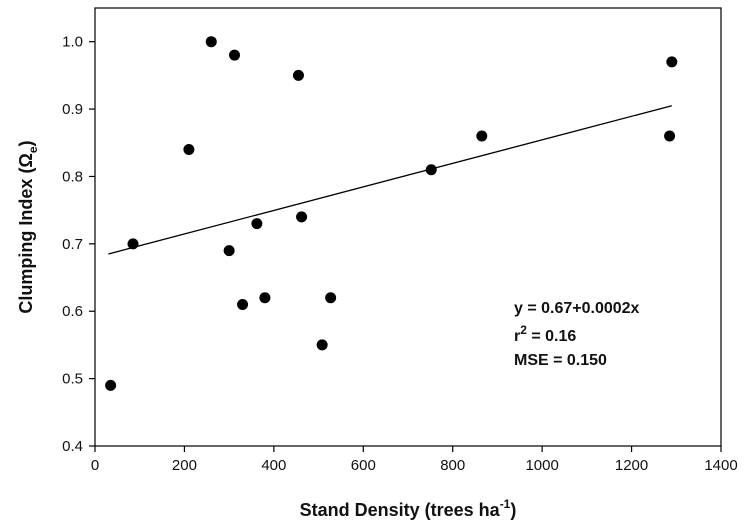 The width and height of the screenshot is (745, 525). Describe the element at coordinates (720, 465) in the screenshot. I see `x-tick-label: 1400` at that location.